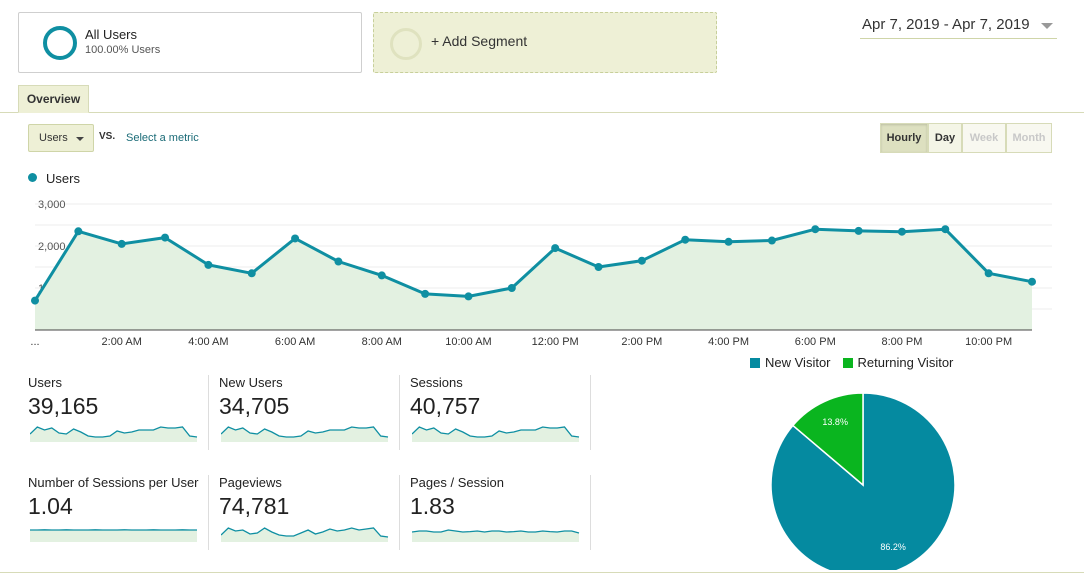 This screenshot has height=575, width=1084. What do you see at coordinates (641, 342) in the screenshot?
I see `x-tick-label: 2:00 PM` at bounding box center [641, 342].